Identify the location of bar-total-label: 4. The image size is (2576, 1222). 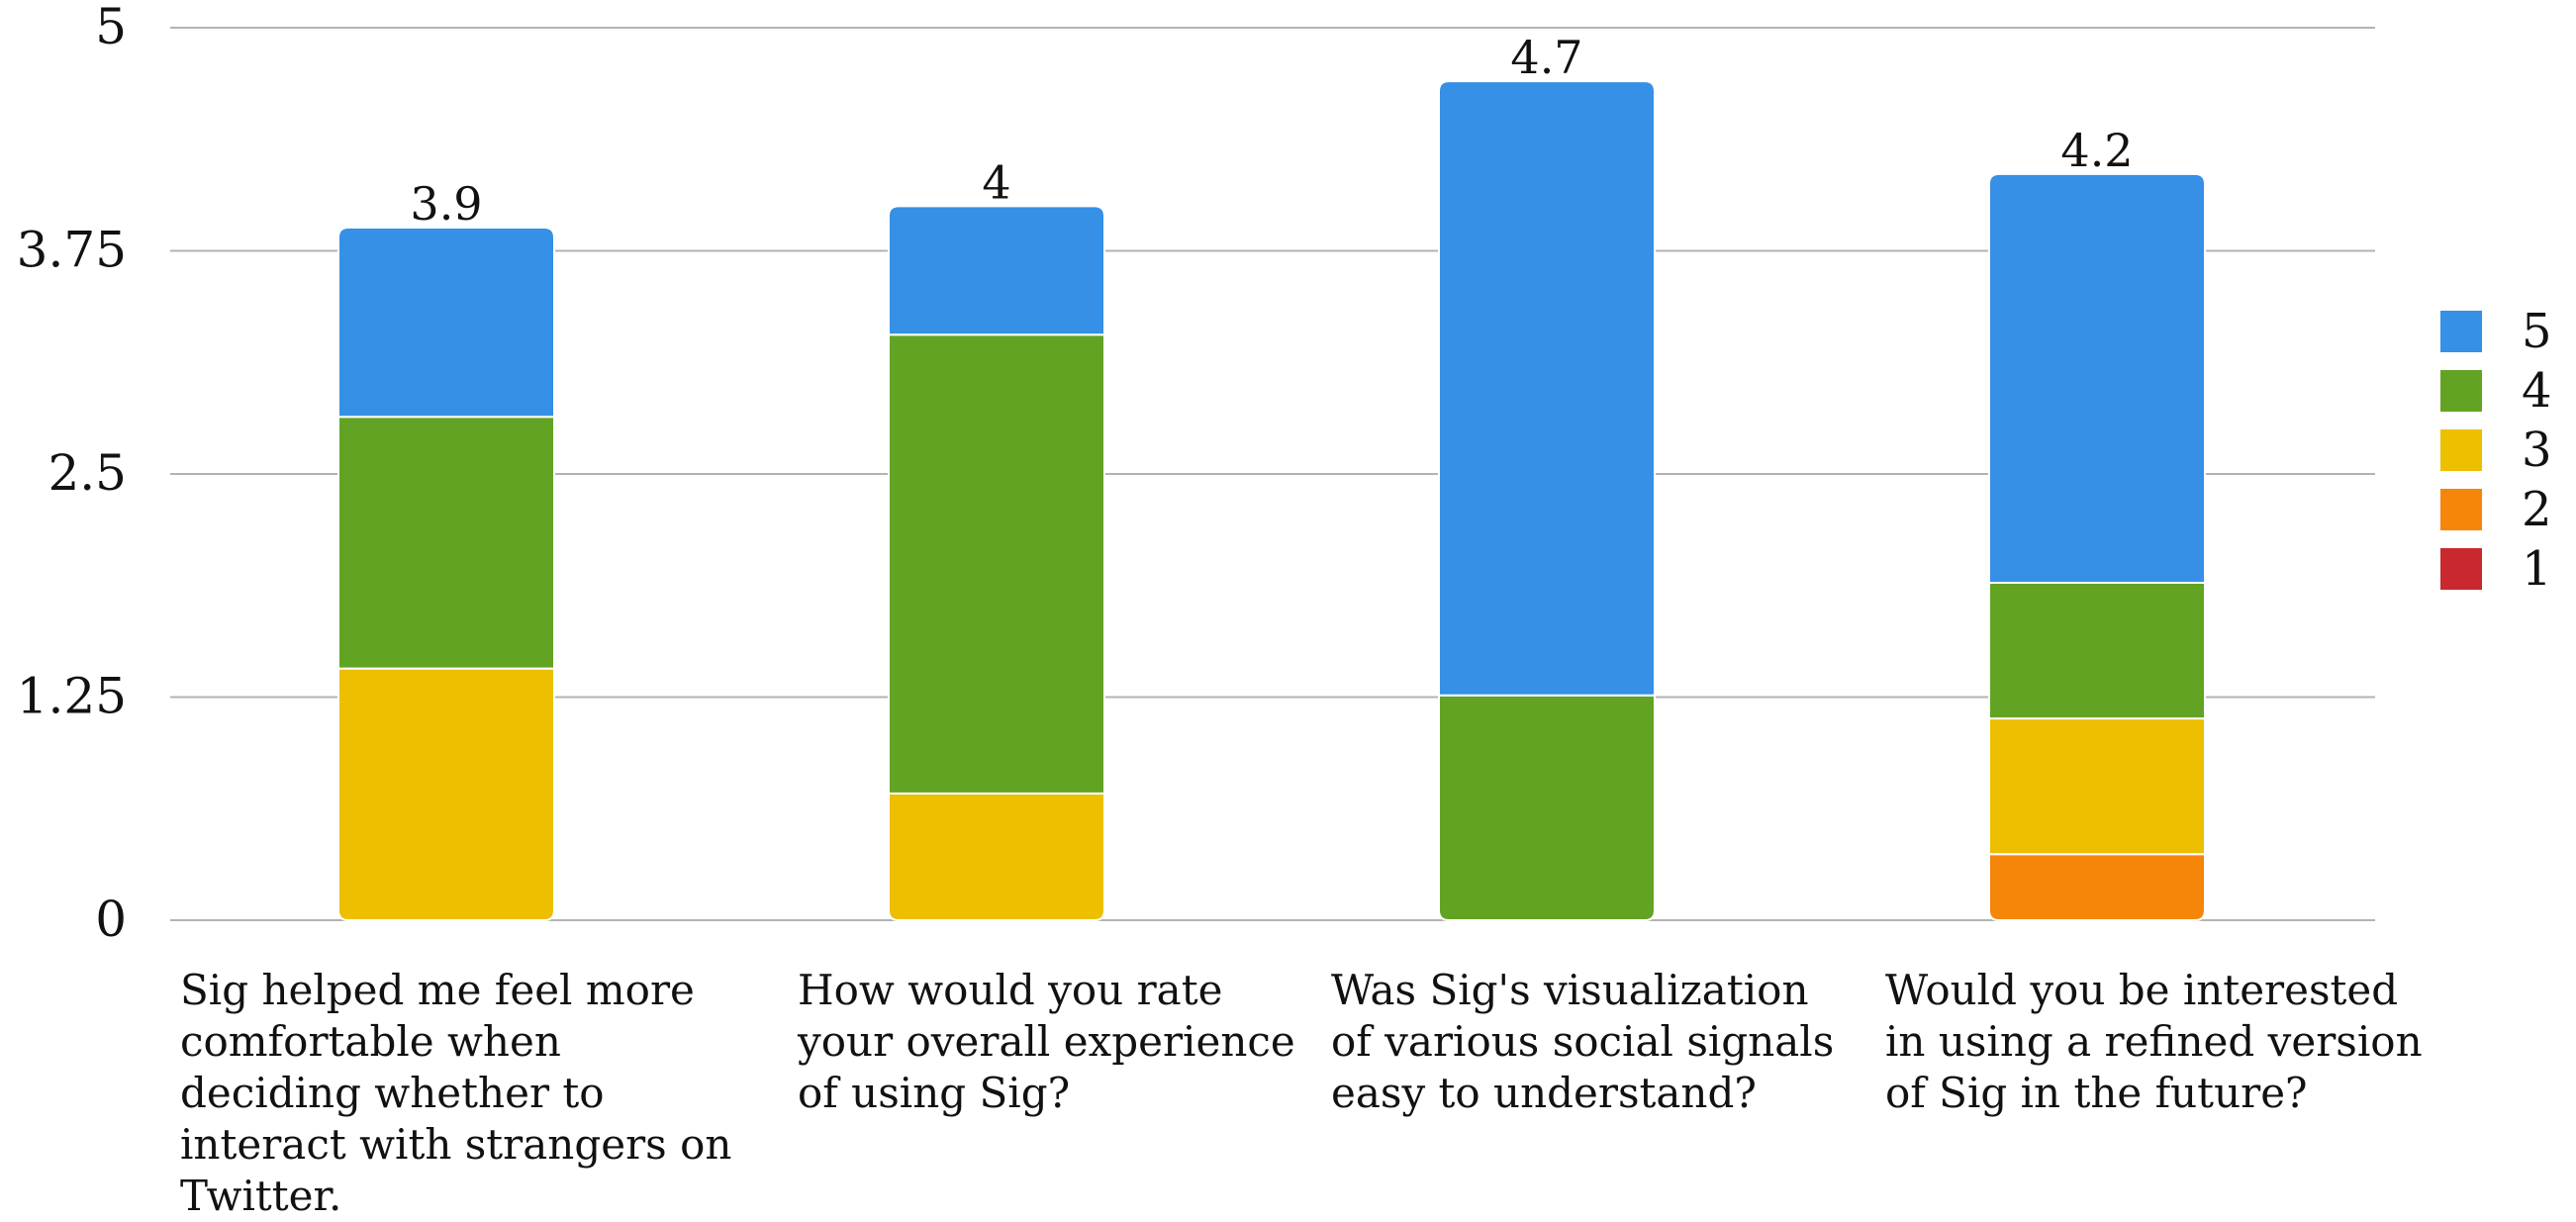
(996, 182).